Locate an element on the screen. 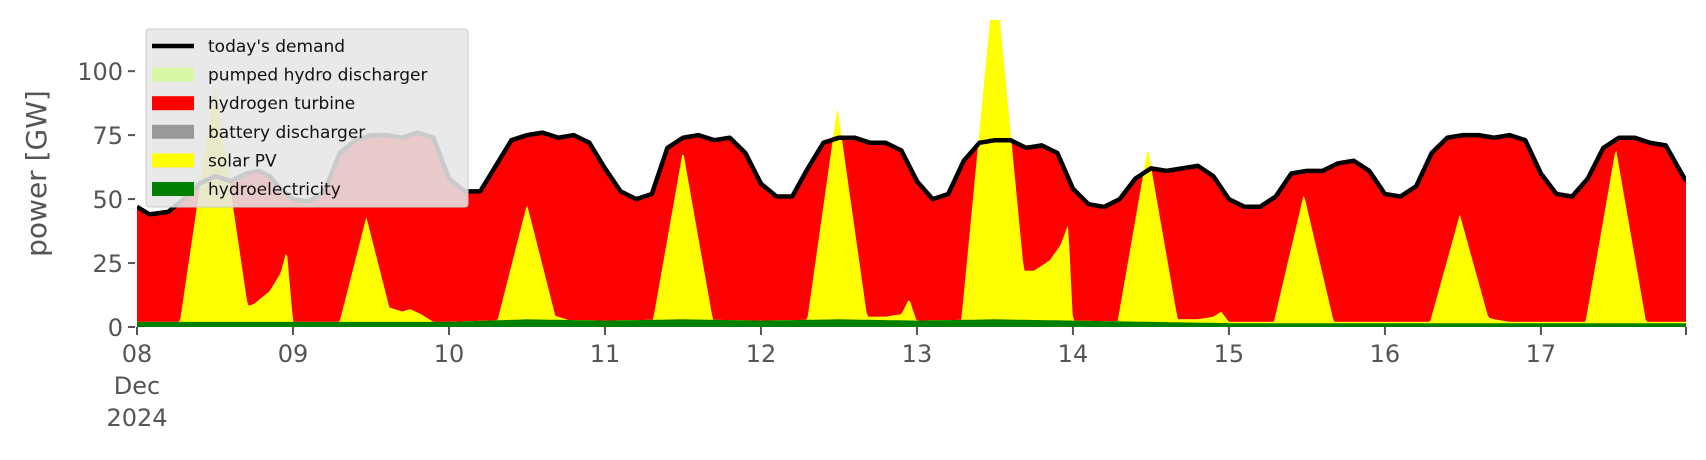  legend-swatch-battery-discharger is located at coordinates (173, 131).